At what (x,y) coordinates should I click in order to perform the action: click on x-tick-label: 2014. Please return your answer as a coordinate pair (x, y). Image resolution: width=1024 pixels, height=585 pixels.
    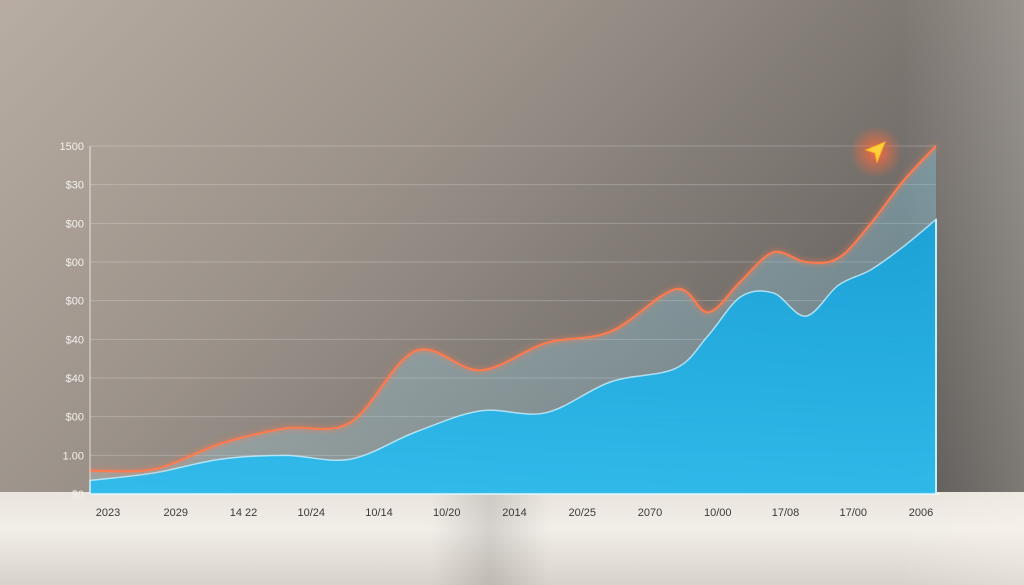
    Looking at the image, I should click on (514, 513).